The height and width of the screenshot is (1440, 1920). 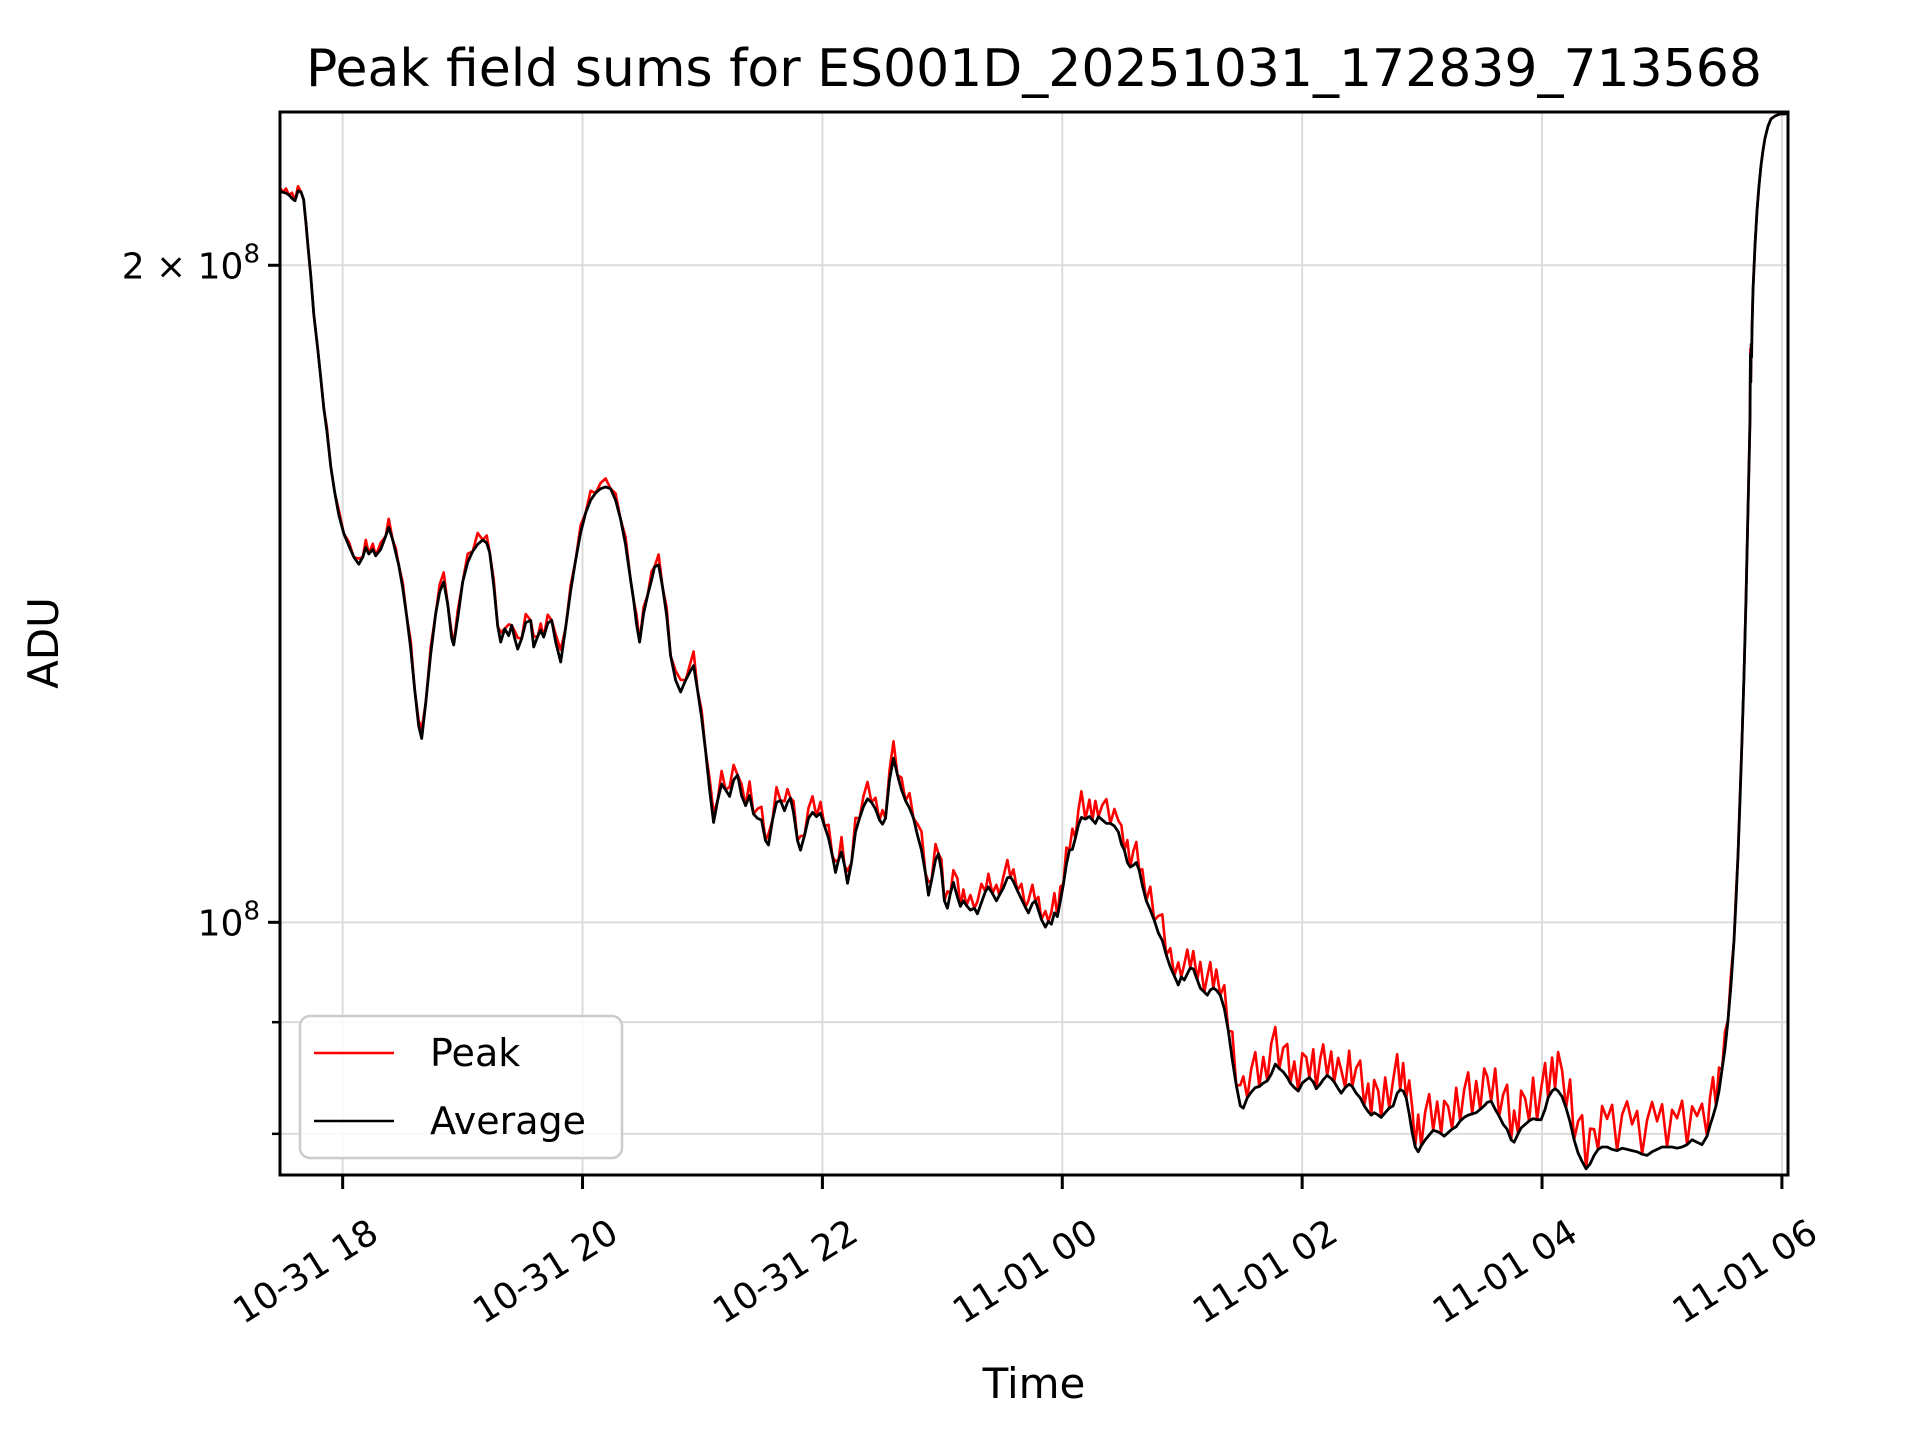 I want to click on legend: Peak Average, so click(x=461, y=1087).